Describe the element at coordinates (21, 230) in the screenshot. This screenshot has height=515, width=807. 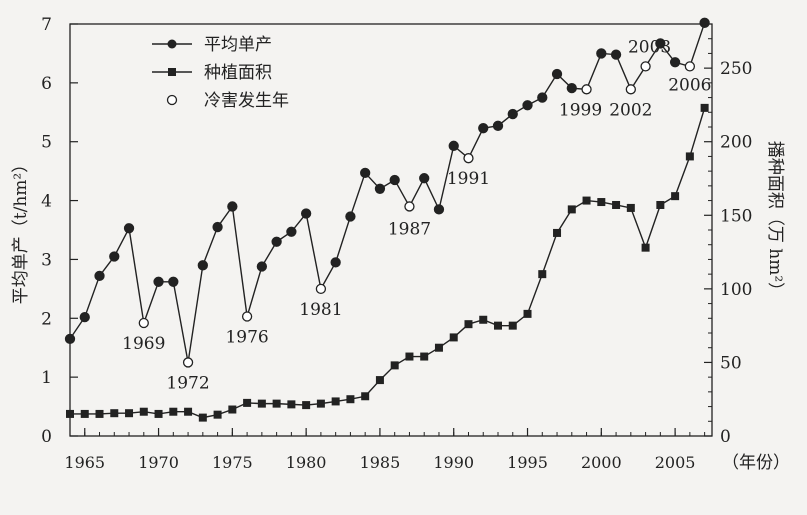
I see `y-axis-left-label: 平均单产（t/hm²）` at that location.